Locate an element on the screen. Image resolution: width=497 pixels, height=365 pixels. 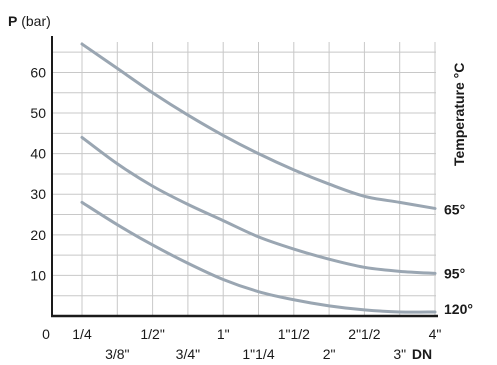
y-tick-label: 40 is located at coordinates (38, 154).